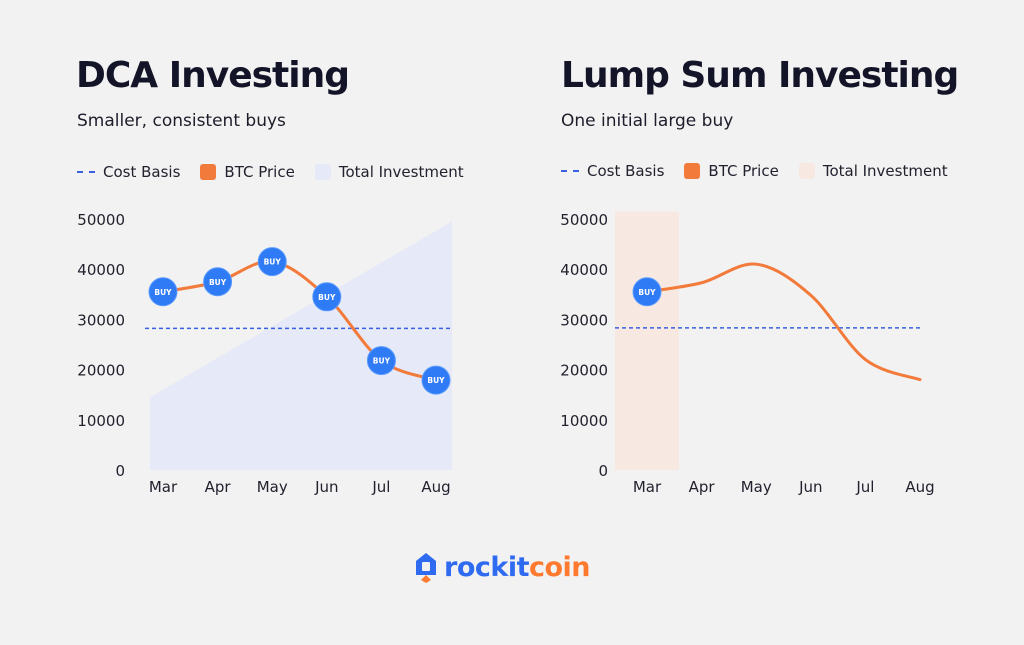  I want to click on lump-sum-legend: Cost Basis BTC Price Total Investment, so click(754, 171).